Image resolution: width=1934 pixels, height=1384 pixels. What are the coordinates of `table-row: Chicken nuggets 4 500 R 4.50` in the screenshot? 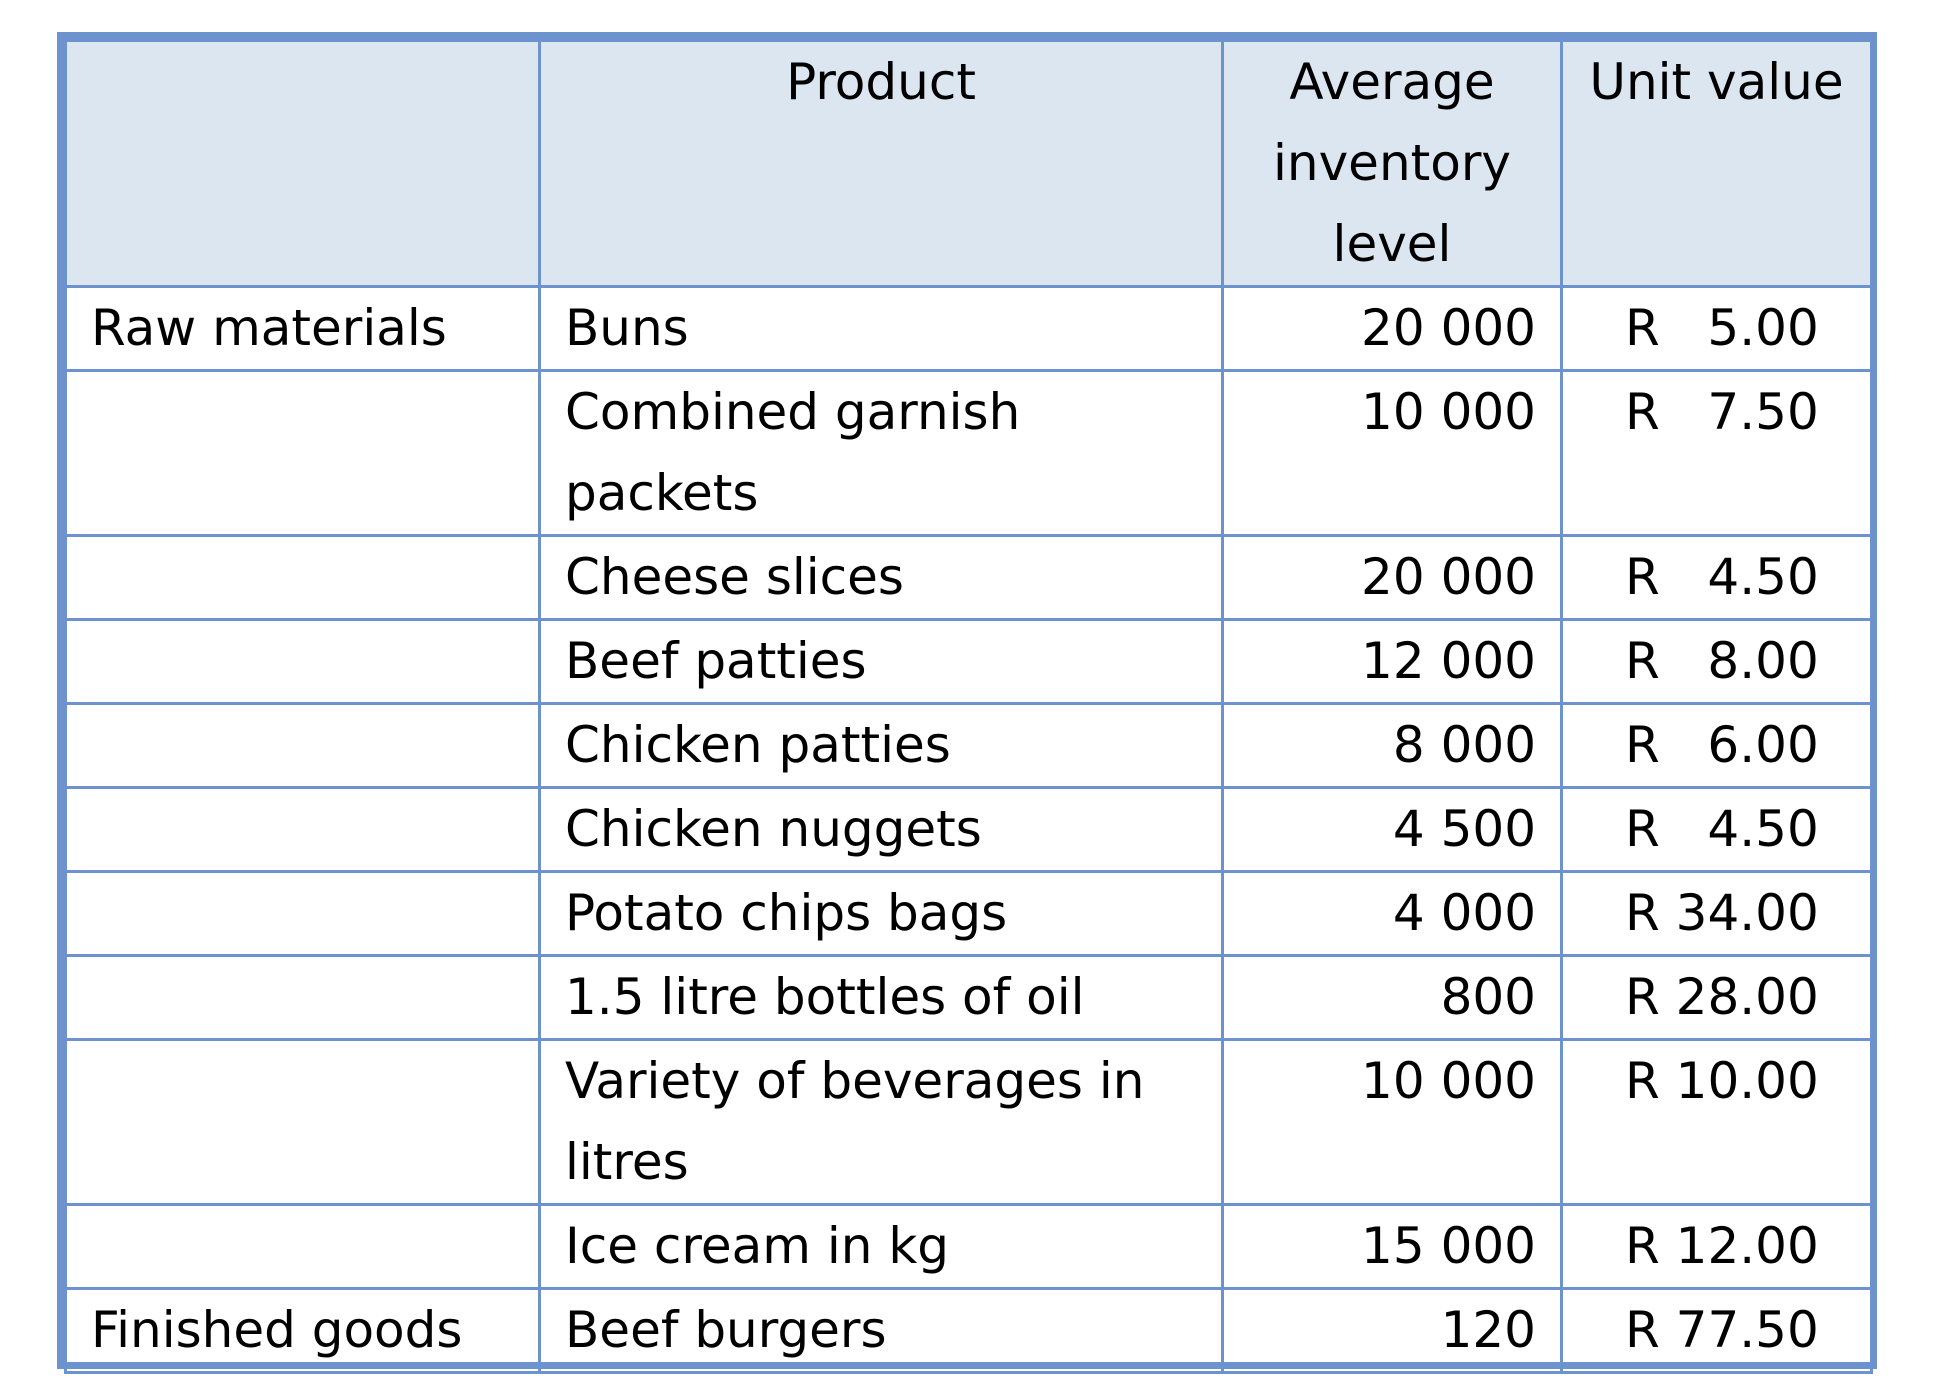 It's located at (968, 829).